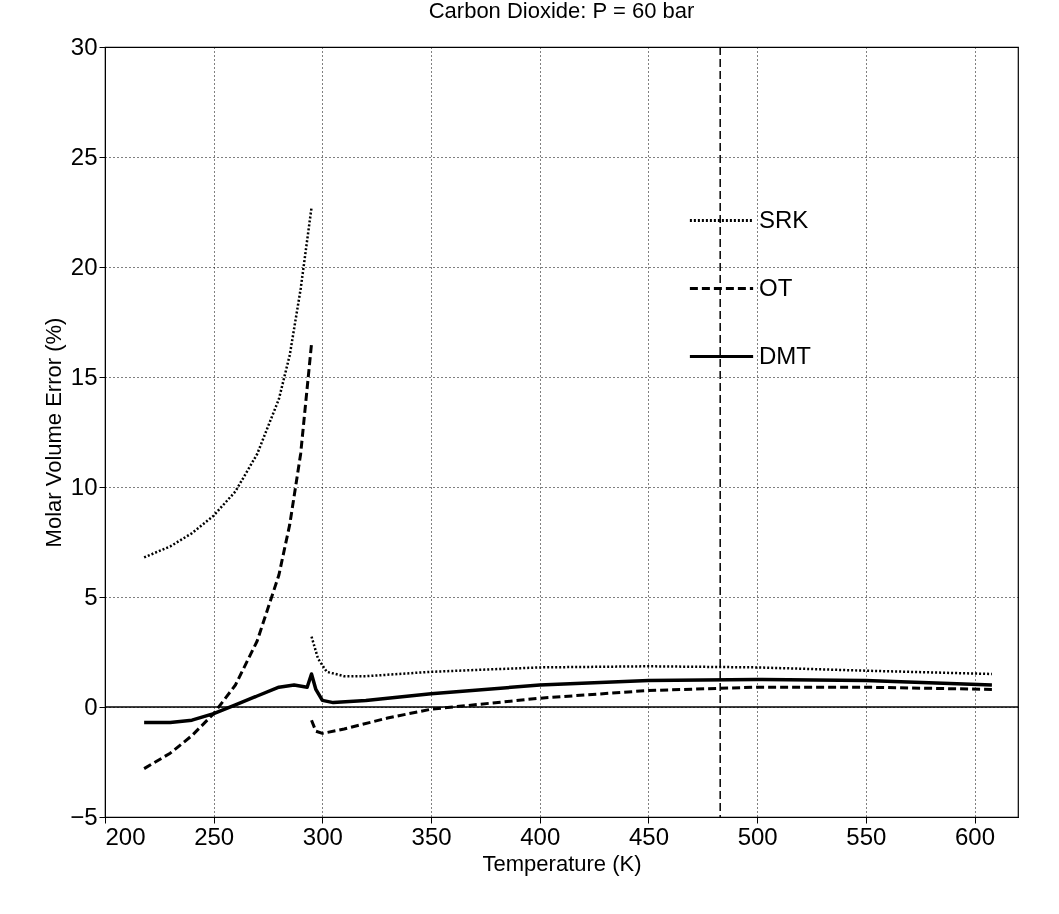 The image size is (1059, 914). I want to click on x-tick-label: 500, so click(757, 836).